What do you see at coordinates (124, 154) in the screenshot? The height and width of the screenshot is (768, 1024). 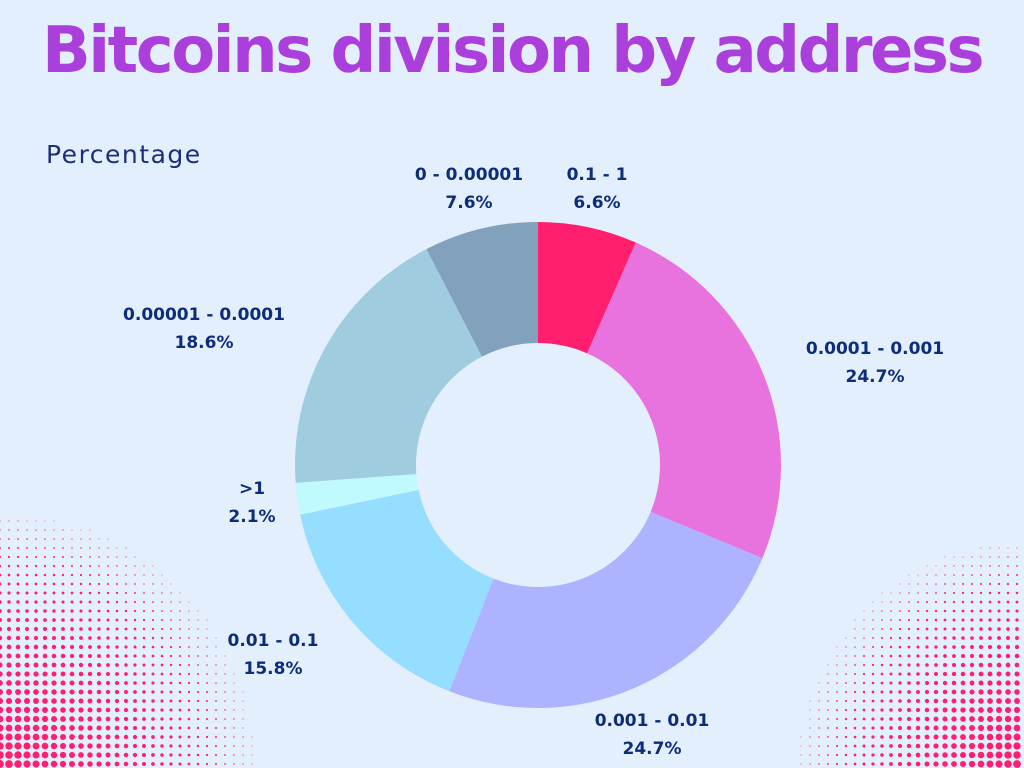 I see `chart-subtitle: Percentage` at bounding box center [124, 154].